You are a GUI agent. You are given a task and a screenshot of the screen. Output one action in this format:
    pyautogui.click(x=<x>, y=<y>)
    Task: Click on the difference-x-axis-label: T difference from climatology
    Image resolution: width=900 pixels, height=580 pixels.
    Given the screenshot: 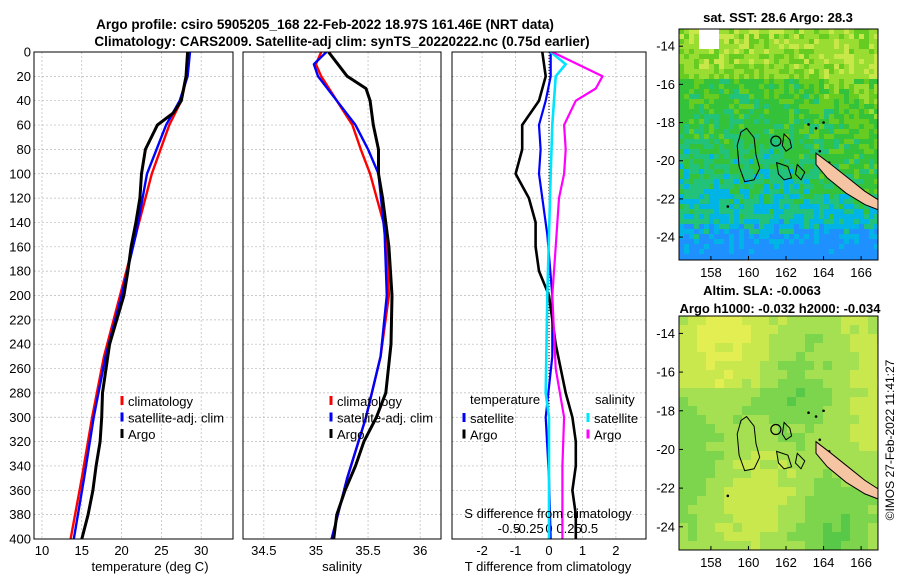 What is the action you would take?
    pyautogui.click(x=548, y=566)
    